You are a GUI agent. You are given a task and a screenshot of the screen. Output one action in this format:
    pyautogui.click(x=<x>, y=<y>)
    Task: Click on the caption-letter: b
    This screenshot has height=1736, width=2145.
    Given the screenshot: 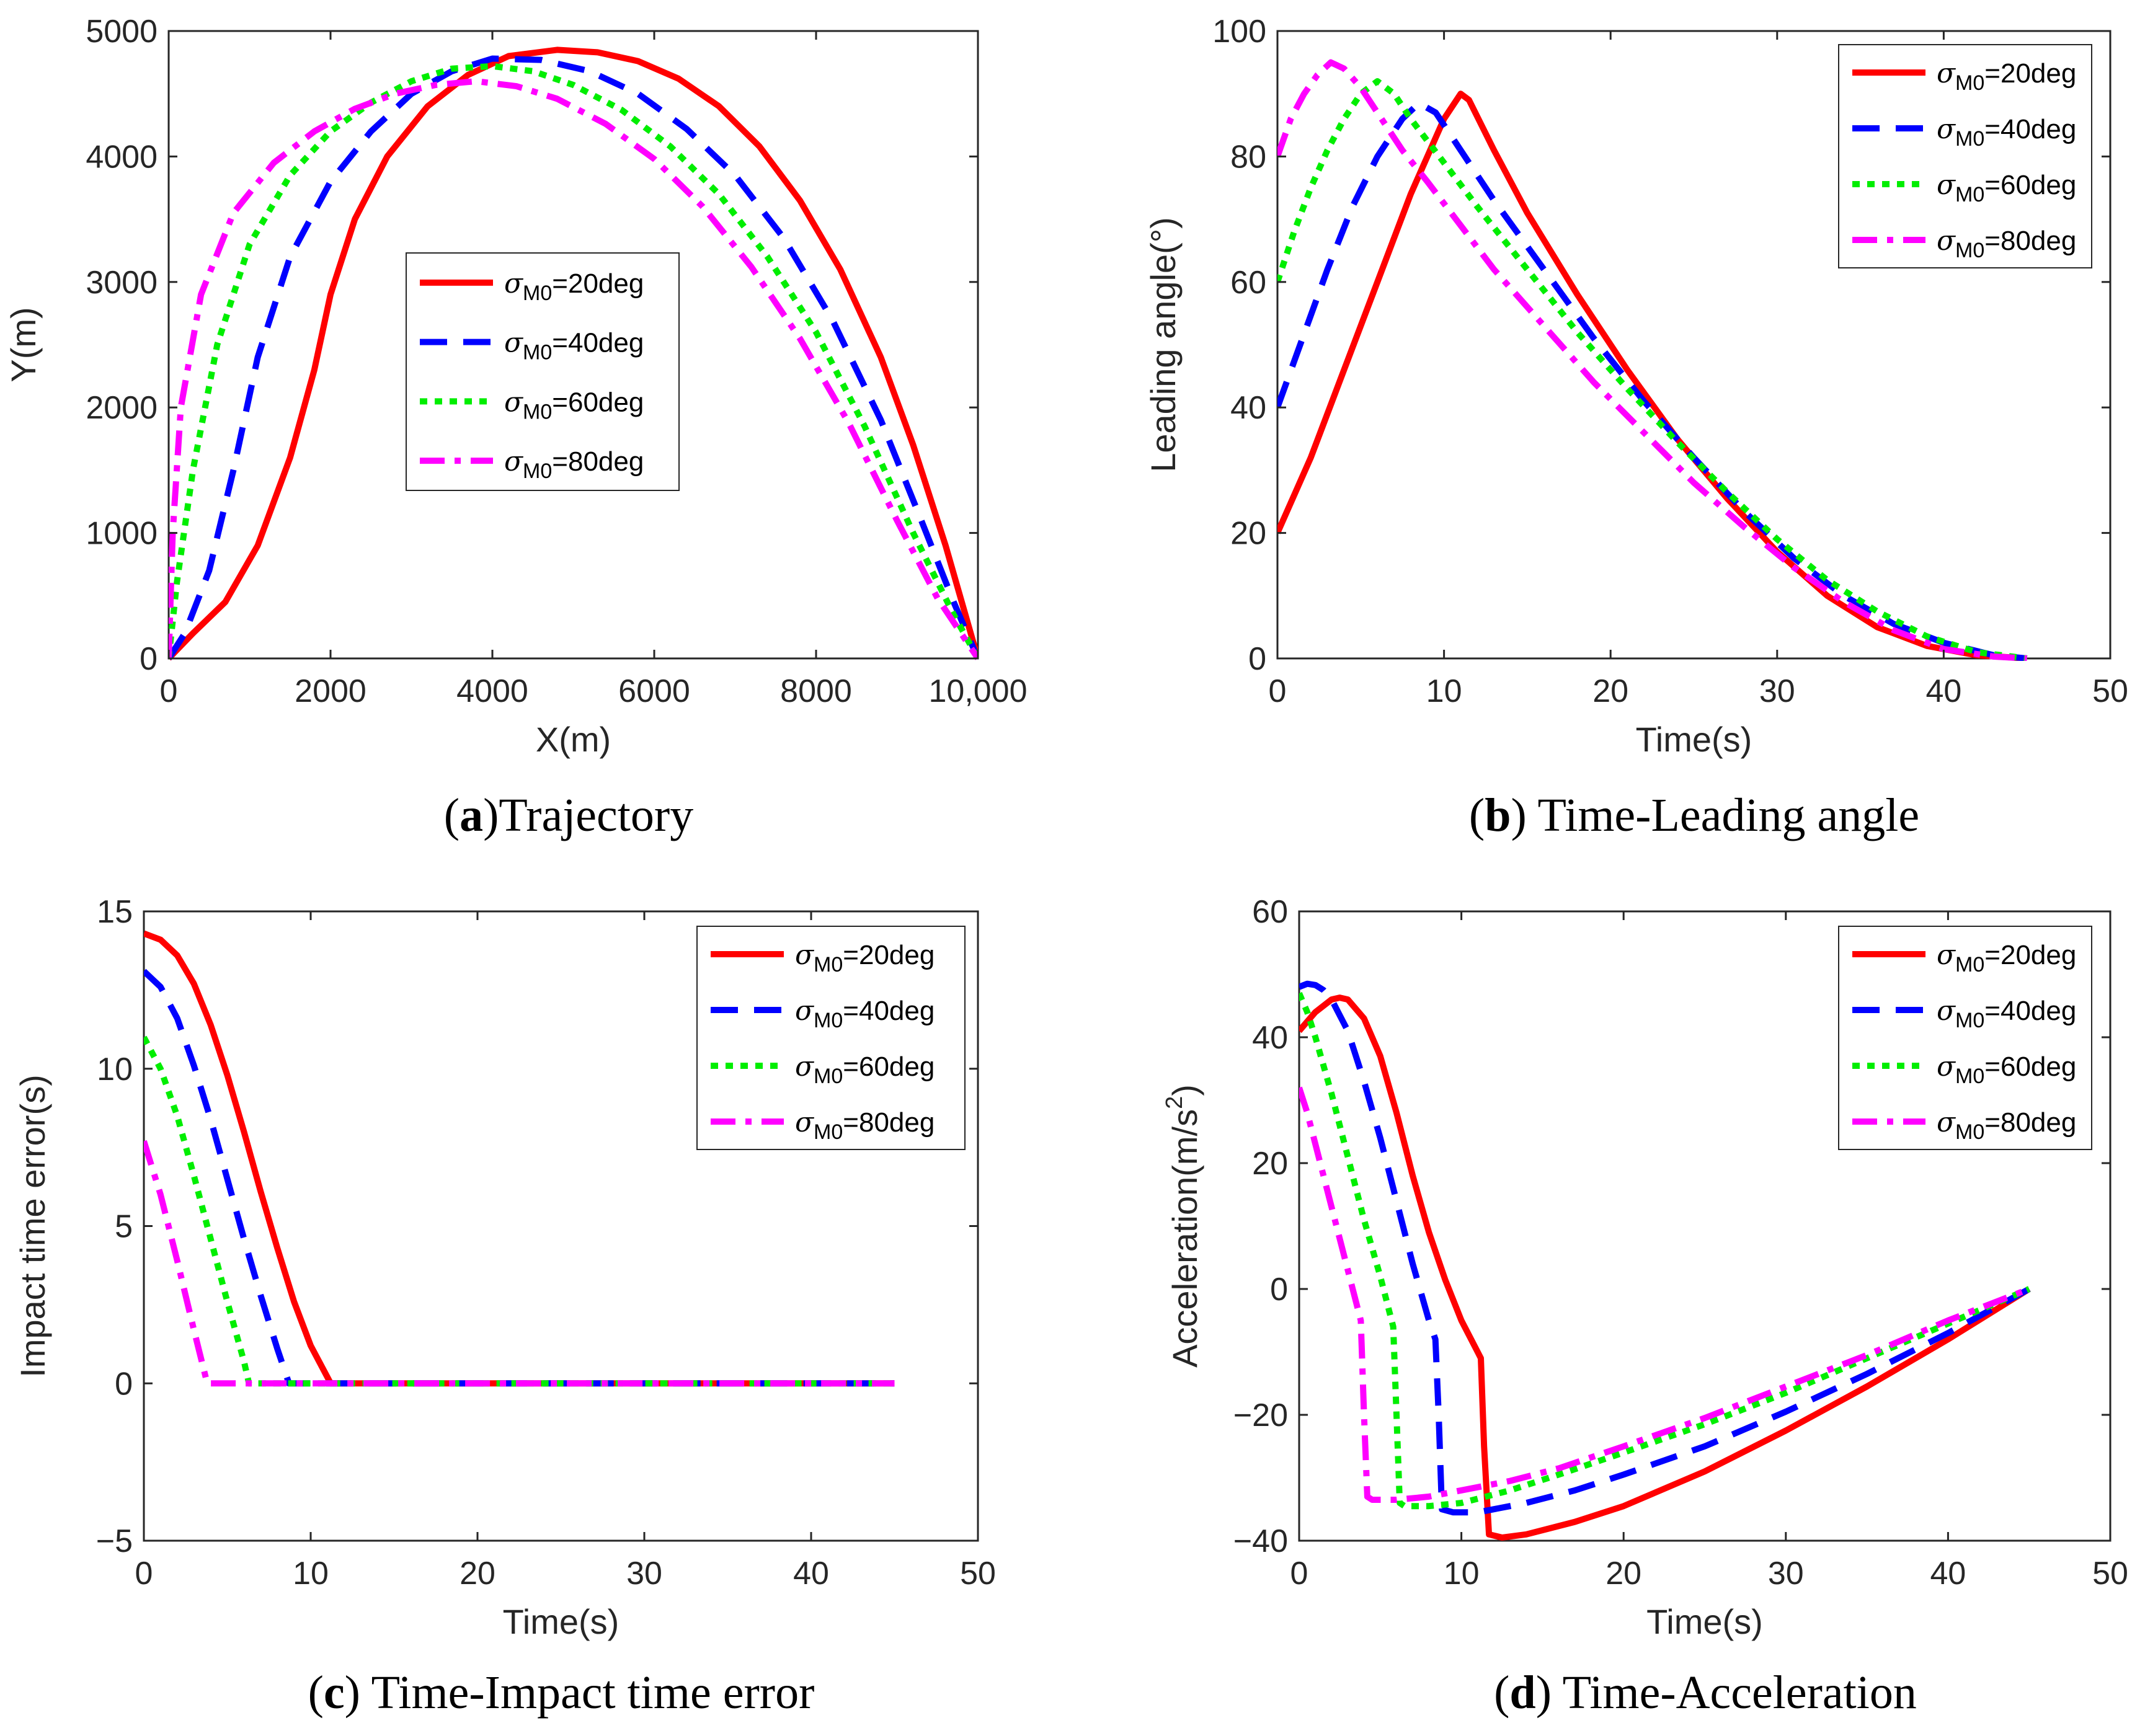 What is the action you would take?
    pyautogui.click(x=1498, y=815)
    